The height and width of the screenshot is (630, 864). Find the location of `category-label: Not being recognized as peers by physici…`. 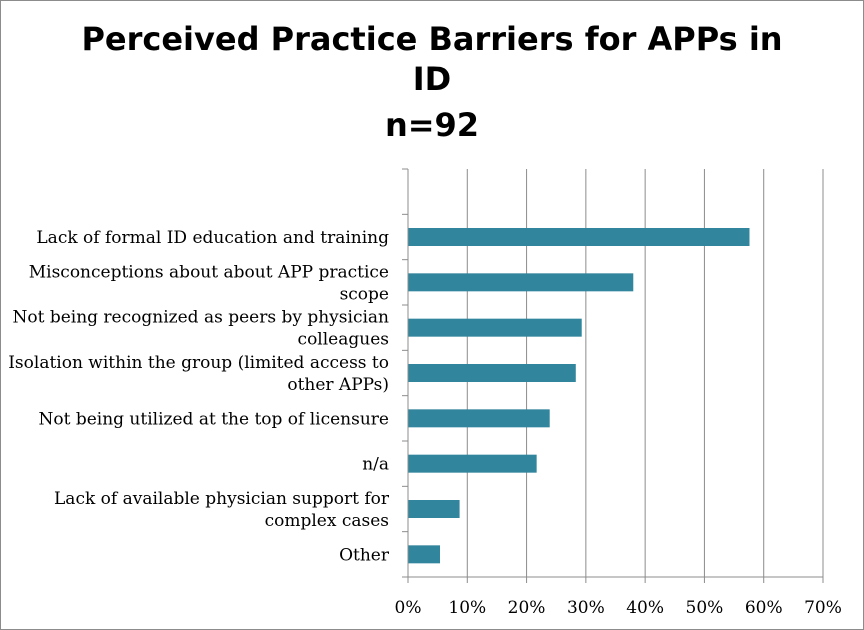

category-label: Not being recognized as peers by physici… is located at coordinates (200, 329).